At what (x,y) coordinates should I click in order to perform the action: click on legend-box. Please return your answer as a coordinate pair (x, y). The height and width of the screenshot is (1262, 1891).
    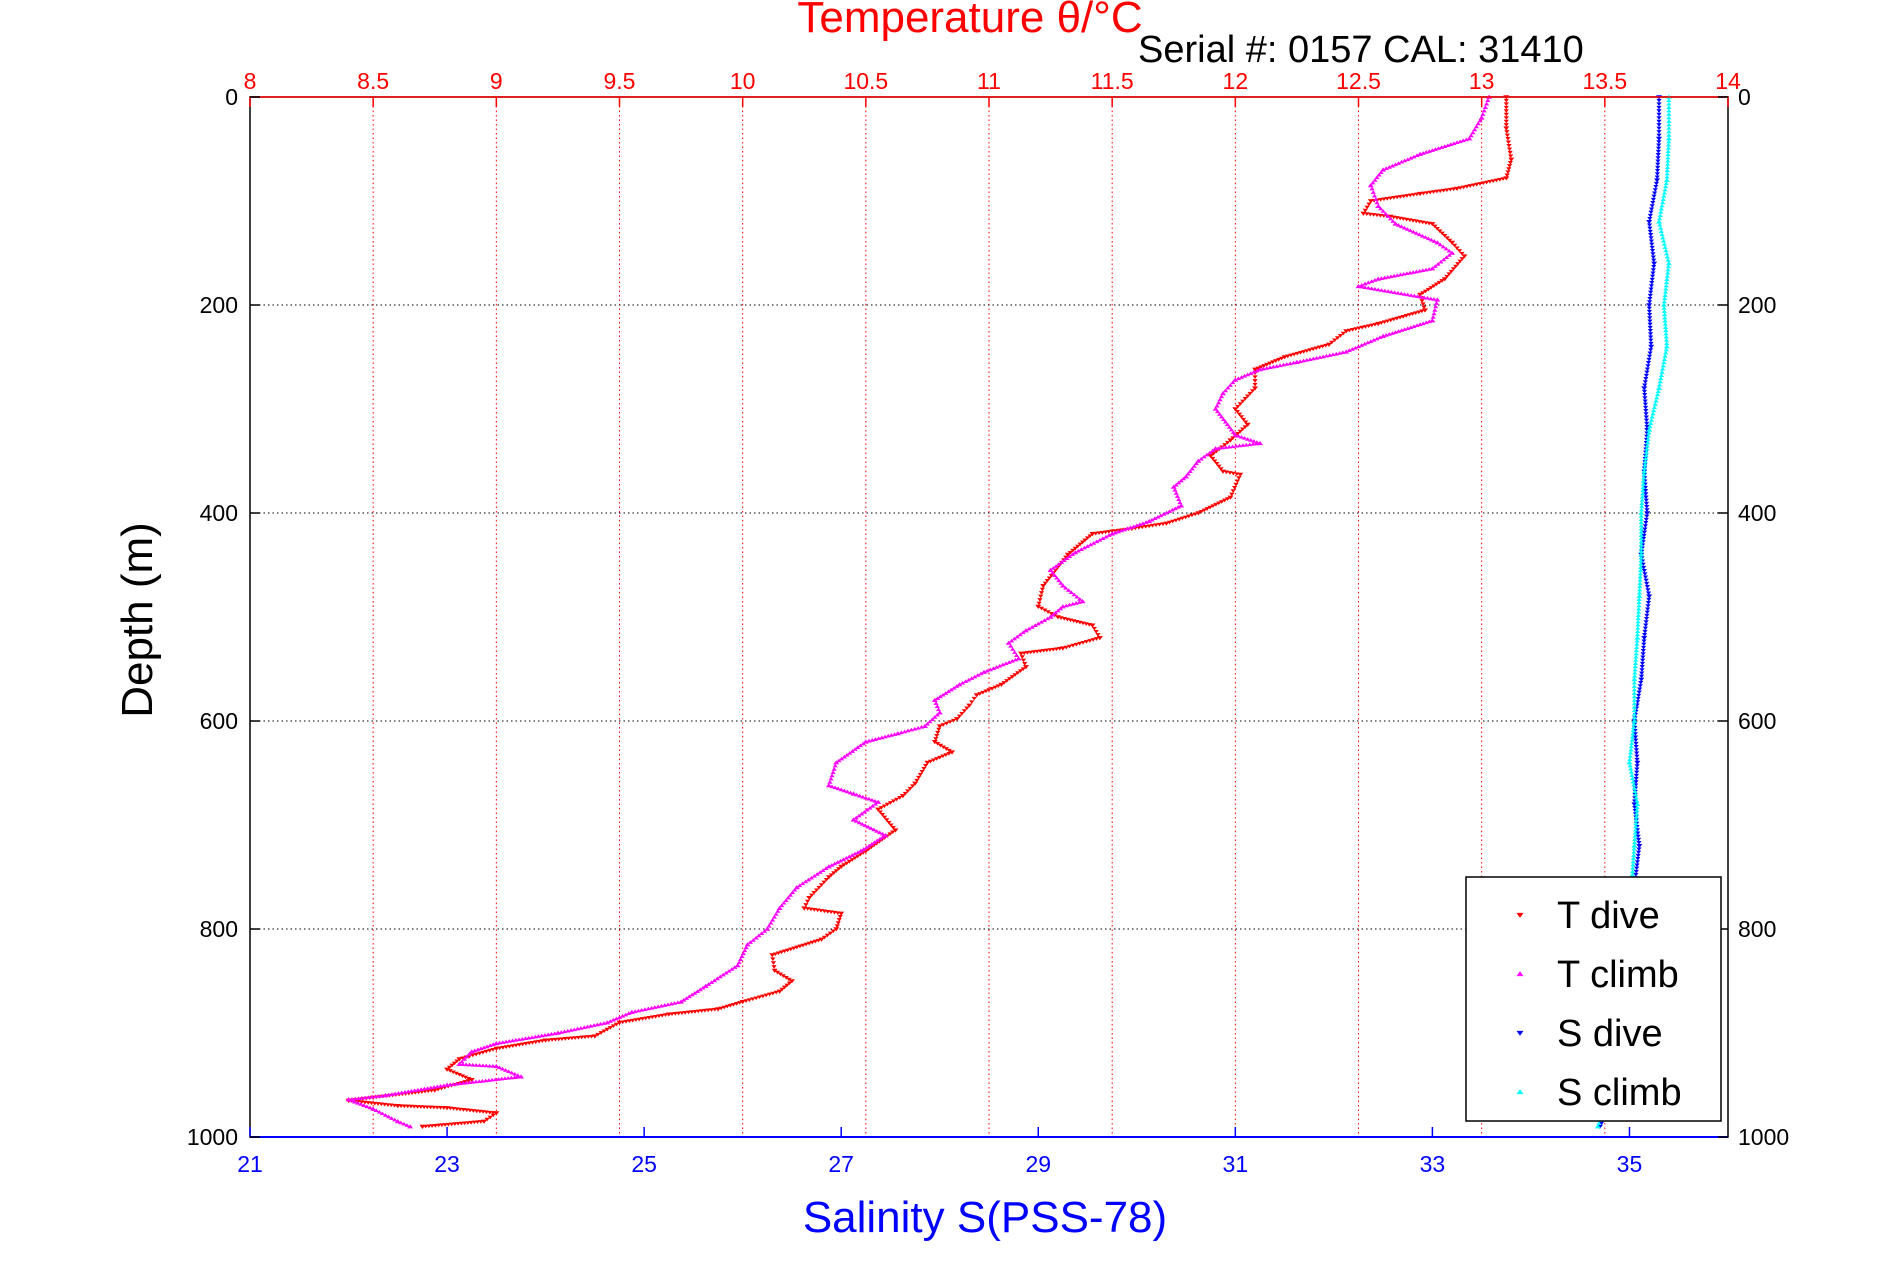
    Looking at the image, I should click on (1593, 999).